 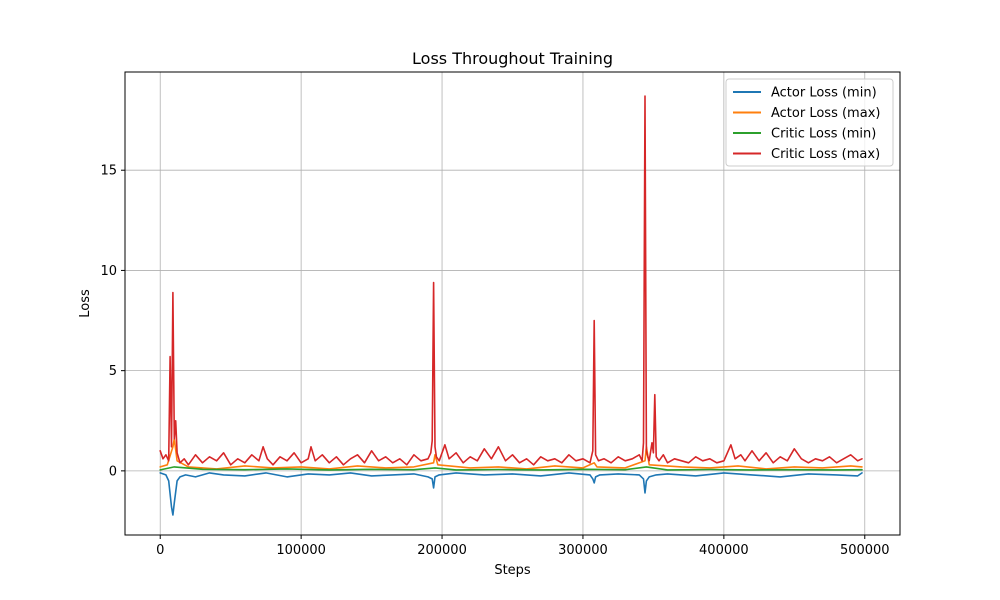 I want to click on y-axis-label: Loss, so click(x=85, y=303).